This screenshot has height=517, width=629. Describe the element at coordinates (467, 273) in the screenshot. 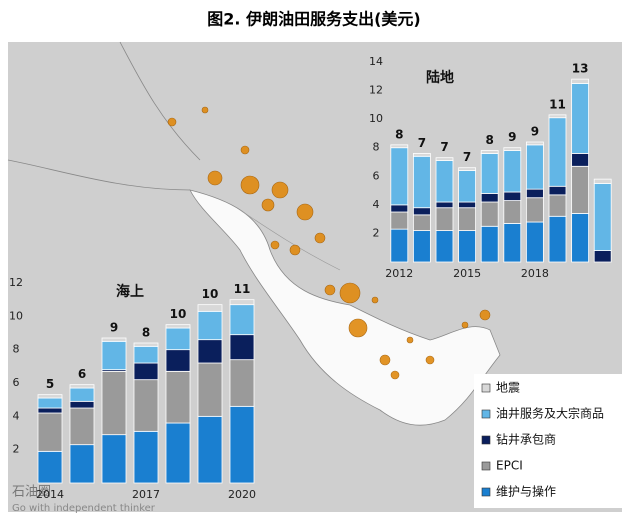

I see `x-tick-label: 2015` at that location.